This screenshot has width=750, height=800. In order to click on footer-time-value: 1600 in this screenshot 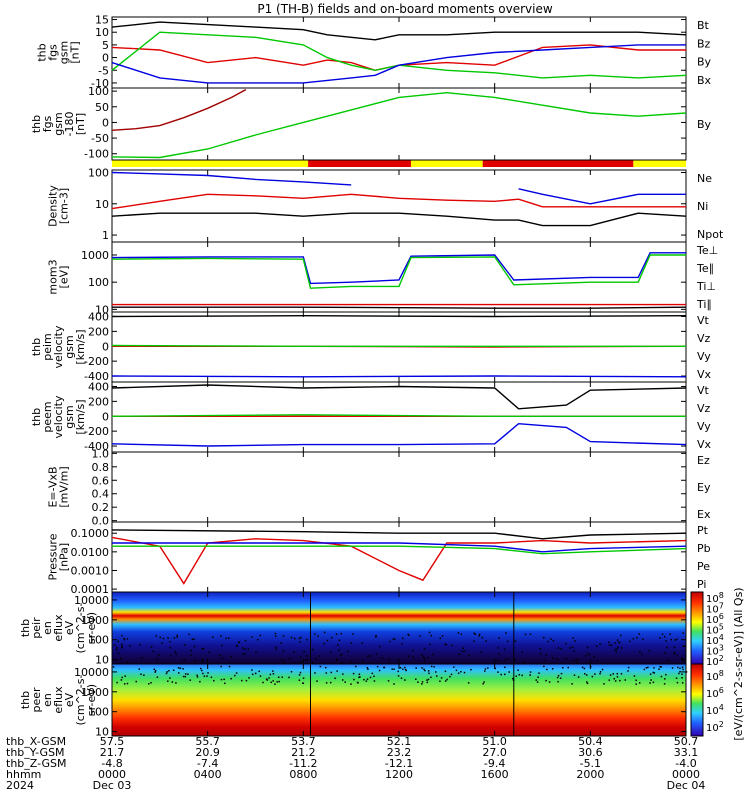, I will do `click(495, 774)`.